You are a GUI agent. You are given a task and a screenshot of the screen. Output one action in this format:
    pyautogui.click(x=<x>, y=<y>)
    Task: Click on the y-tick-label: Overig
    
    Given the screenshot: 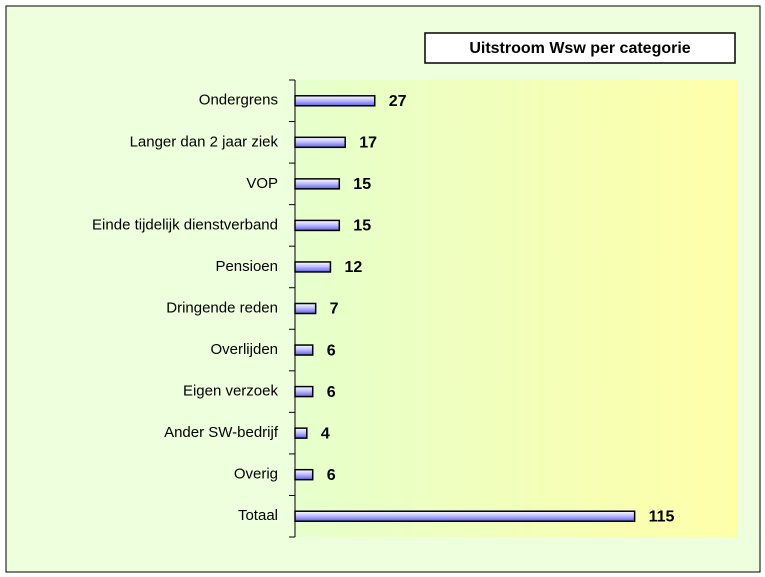 What is the action you would take?
    pyautogui.click(x=256, y=474)
    